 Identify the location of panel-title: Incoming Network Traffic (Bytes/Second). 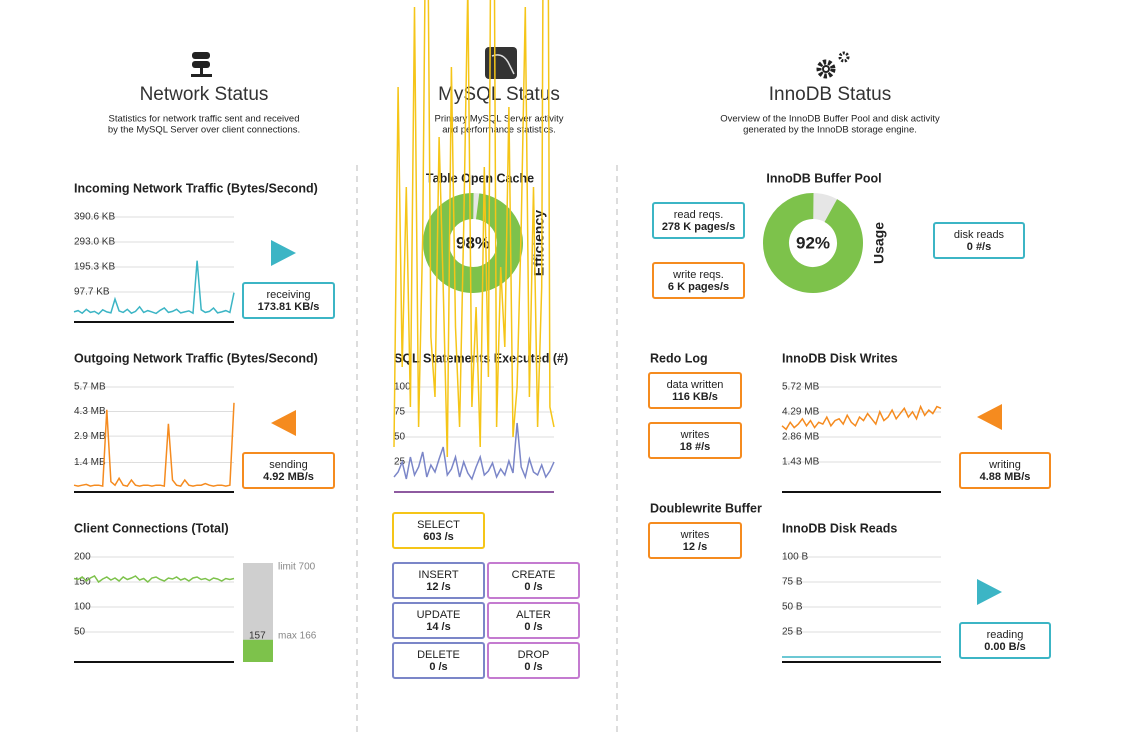
(196, 188).